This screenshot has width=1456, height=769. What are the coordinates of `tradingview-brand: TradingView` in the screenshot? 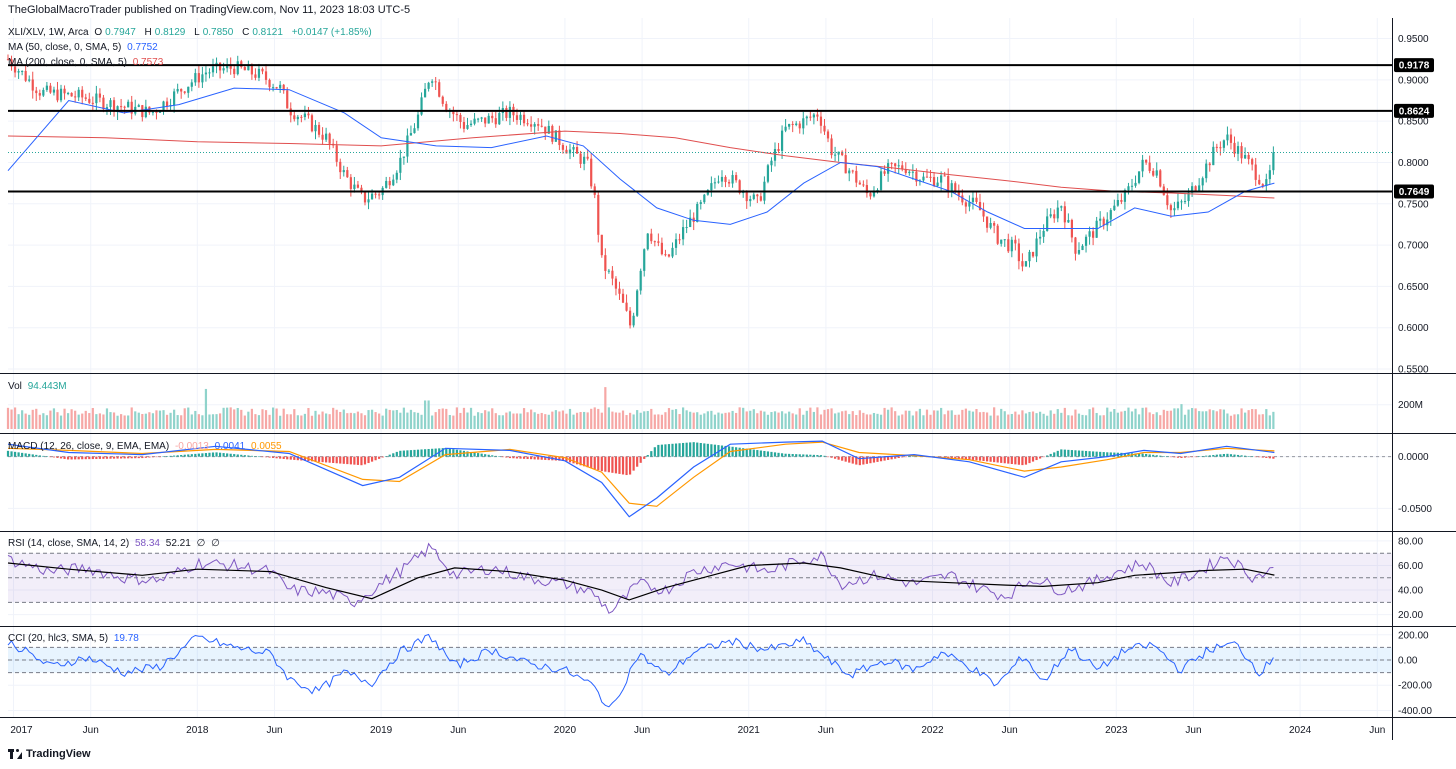 It's located at (49, 754).